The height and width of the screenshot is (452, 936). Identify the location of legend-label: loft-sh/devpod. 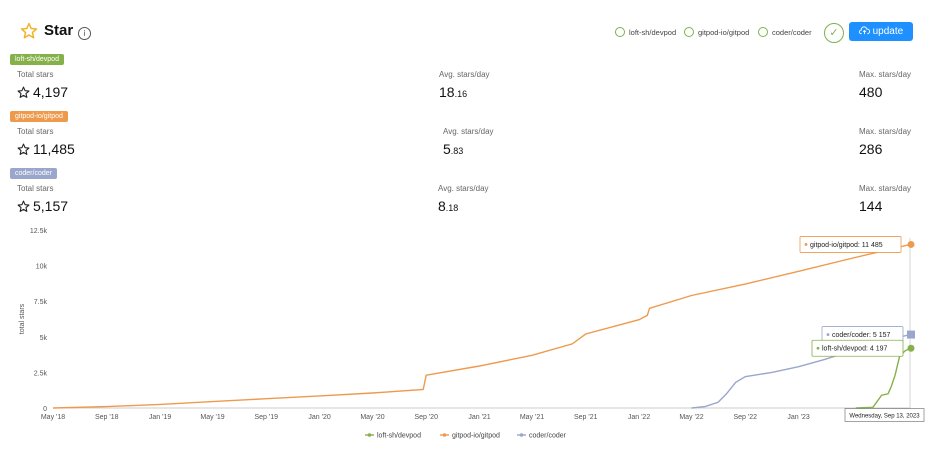
(399, 436).